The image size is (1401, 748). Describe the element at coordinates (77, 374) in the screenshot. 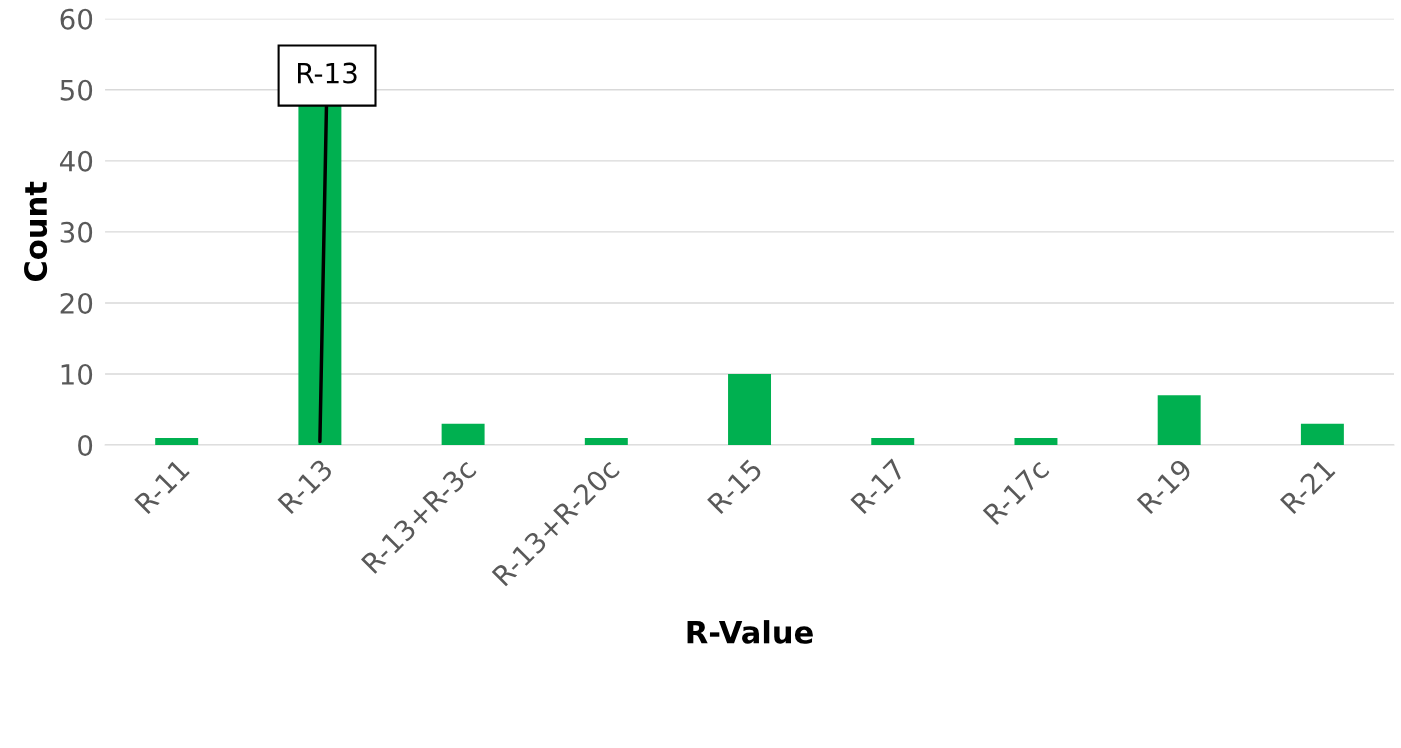

I see `y-tick-label: 10` at that location.